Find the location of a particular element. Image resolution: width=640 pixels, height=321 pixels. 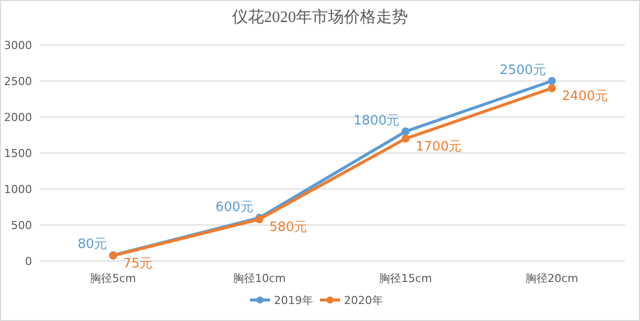

y-tick-label: 1000 is located at coordinates (18, 189).